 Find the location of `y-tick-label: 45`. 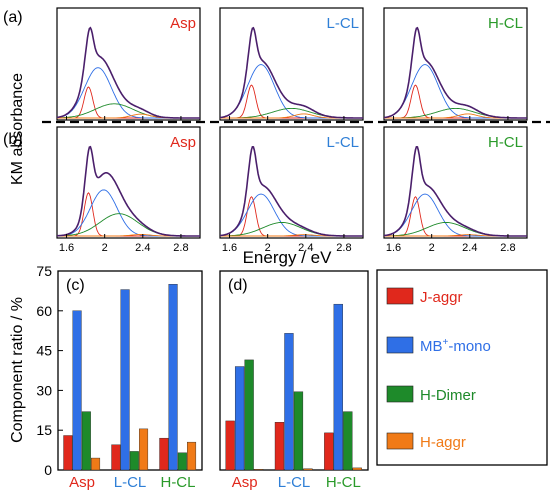

y-tick-label: 45 is located at coordinates (44, 351).